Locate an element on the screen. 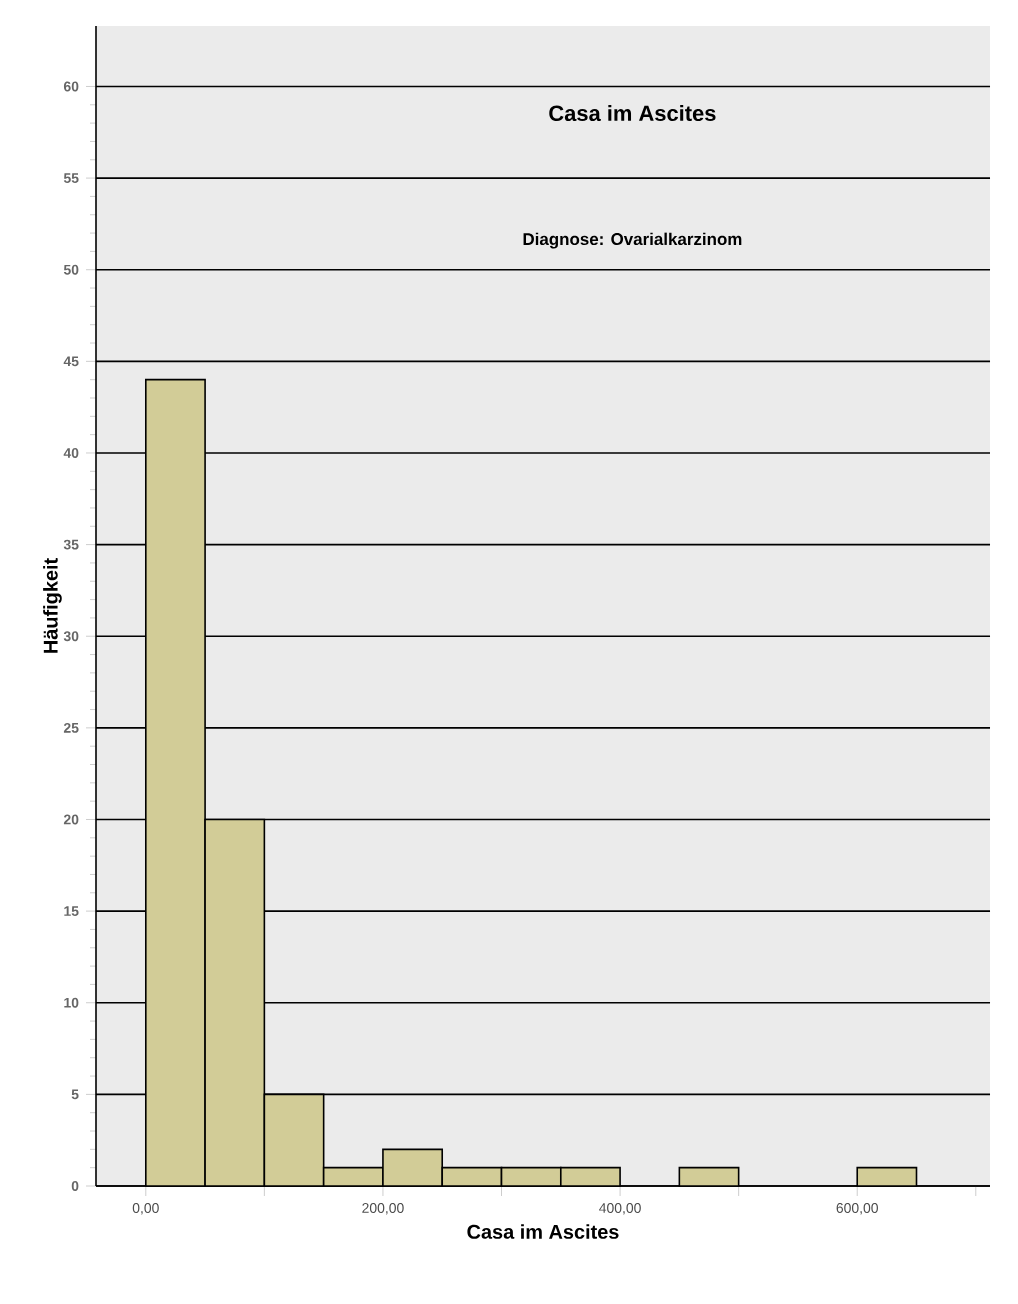 This screenshot has width=1018, height=1304. y-axis-title: Häufigkeit is located at coordinates (52, 605).